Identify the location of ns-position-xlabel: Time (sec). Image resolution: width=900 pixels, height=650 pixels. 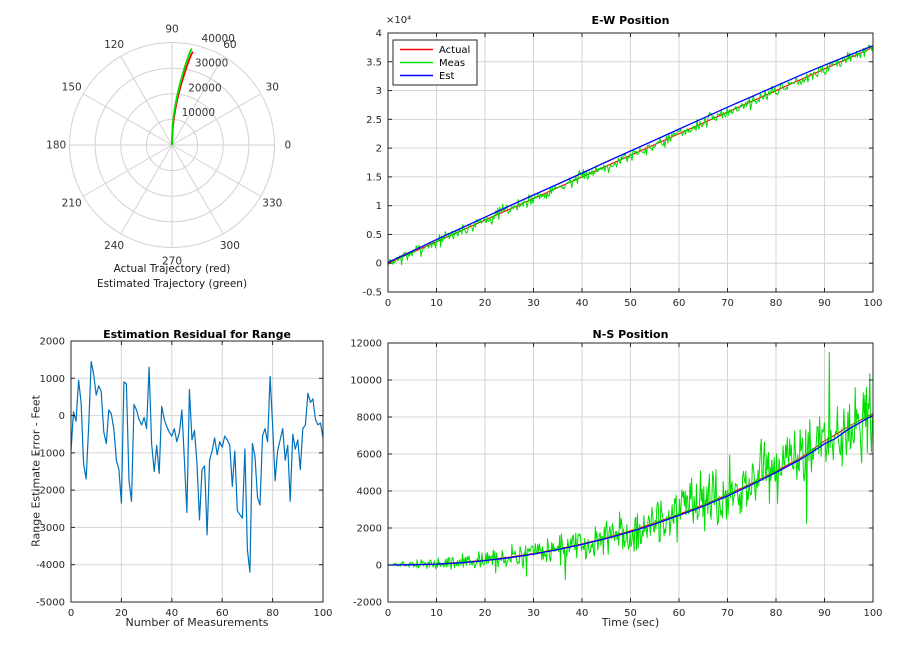
(630, 622).